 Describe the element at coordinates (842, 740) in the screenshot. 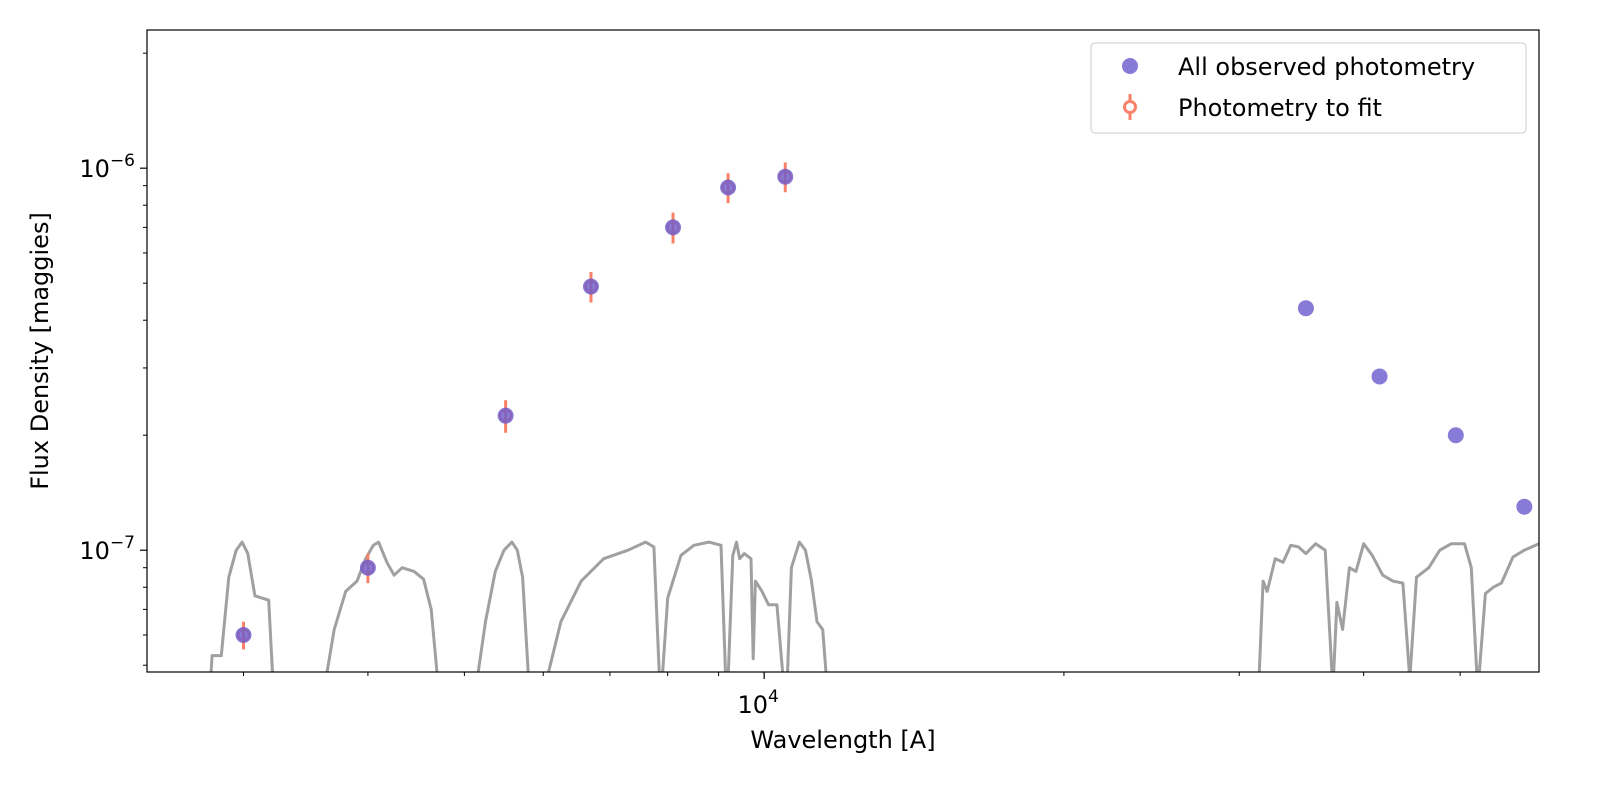

I see `x-axis-label: Wavelength [A]` at that location.